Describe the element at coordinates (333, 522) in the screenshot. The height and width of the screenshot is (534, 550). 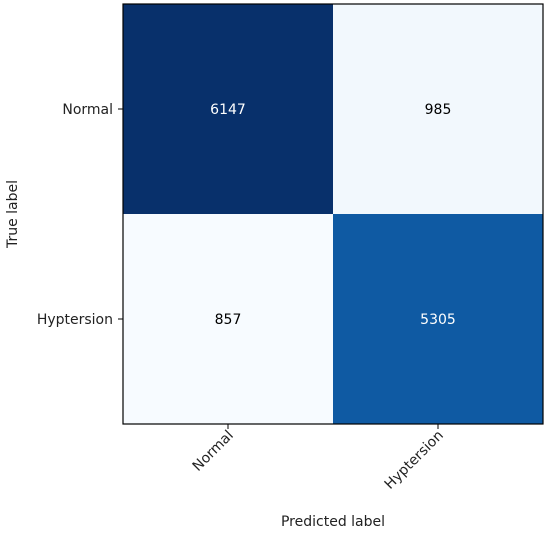
I see `x-axis-label: Predicted label` at that location.